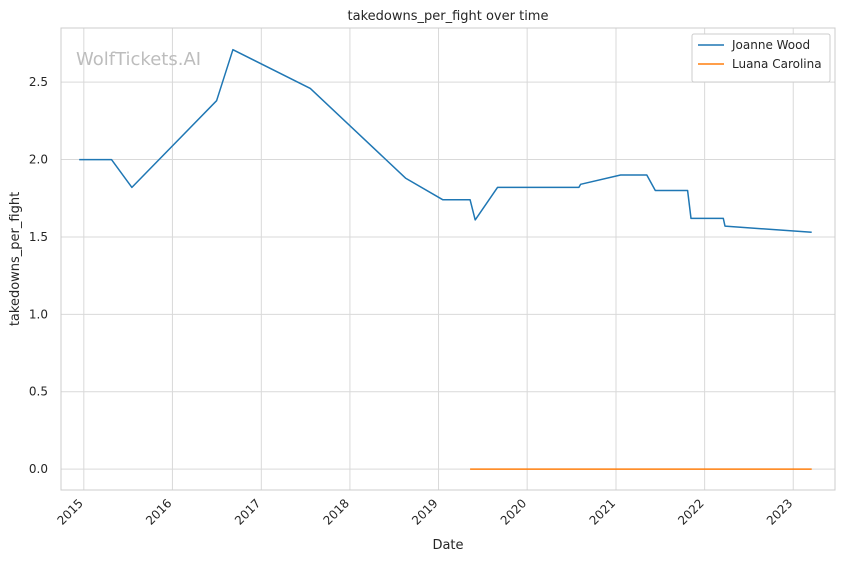 The image size is (844, 561). What do you see at coordinates (38, 160) in the screenshot?
I see `y-tick-label: 2.0` at bounding box center [38, 160].